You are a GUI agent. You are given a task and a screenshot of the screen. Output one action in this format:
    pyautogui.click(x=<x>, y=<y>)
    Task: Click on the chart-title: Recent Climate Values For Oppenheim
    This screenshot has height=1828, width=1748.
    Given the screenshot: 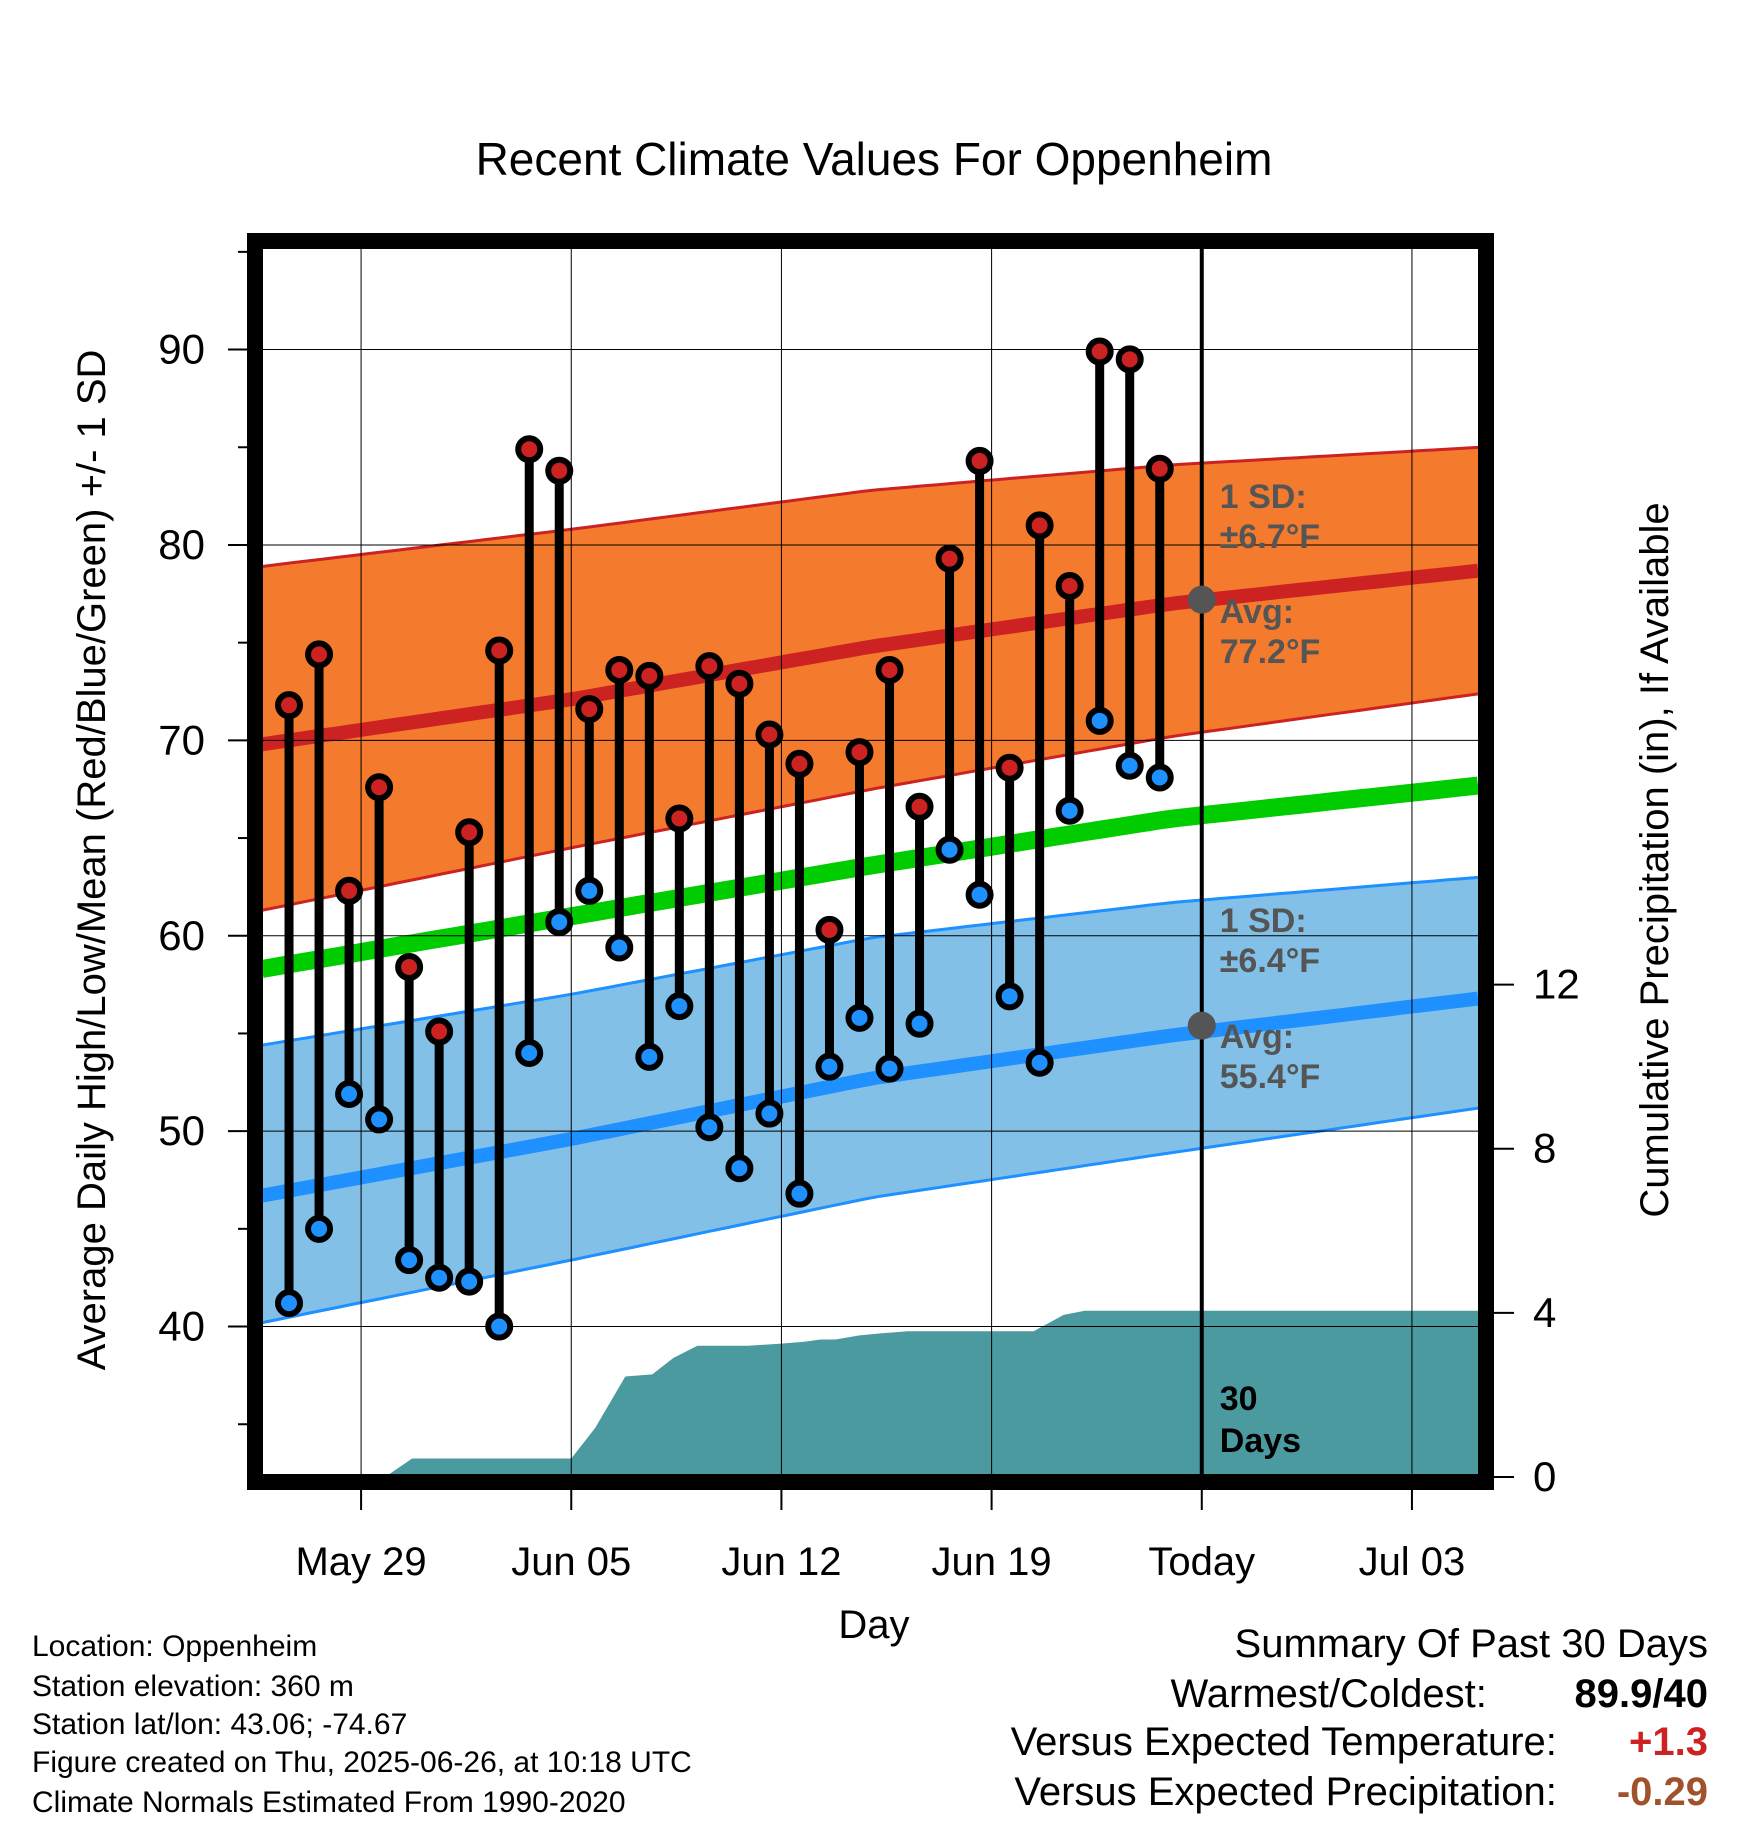 What is the action you would take?
    pyautogui.click(x=874, y=159)
    